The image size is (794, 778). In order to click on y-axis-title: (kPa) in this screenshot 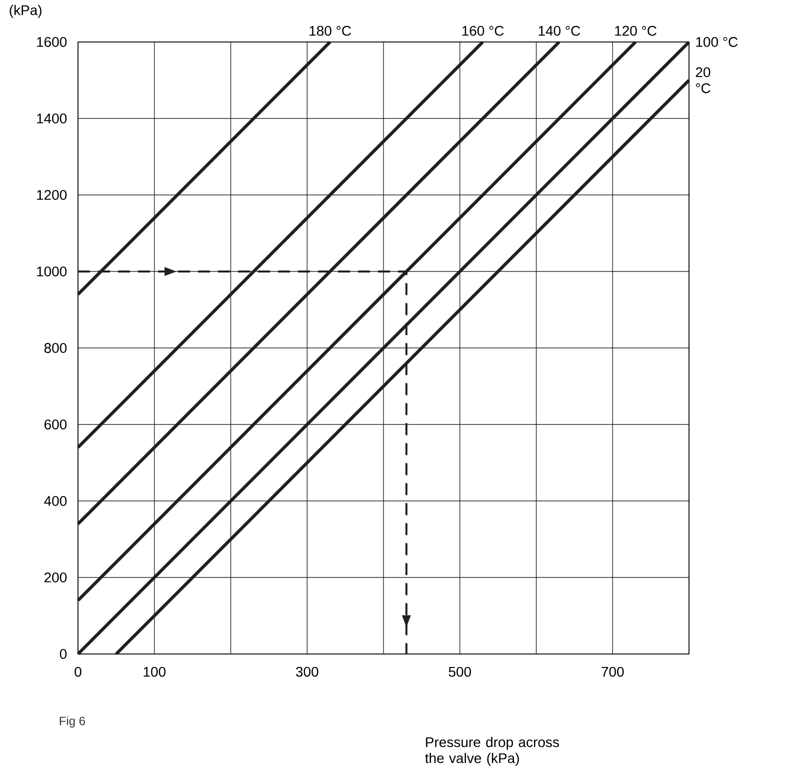, I will do `click(26, 11)`.